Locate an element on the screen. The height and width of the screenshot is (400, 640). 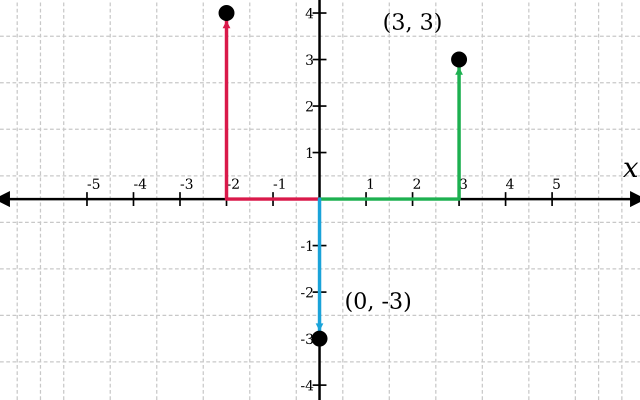
y-tick-label: 1 is located at coordinates (309, 153).